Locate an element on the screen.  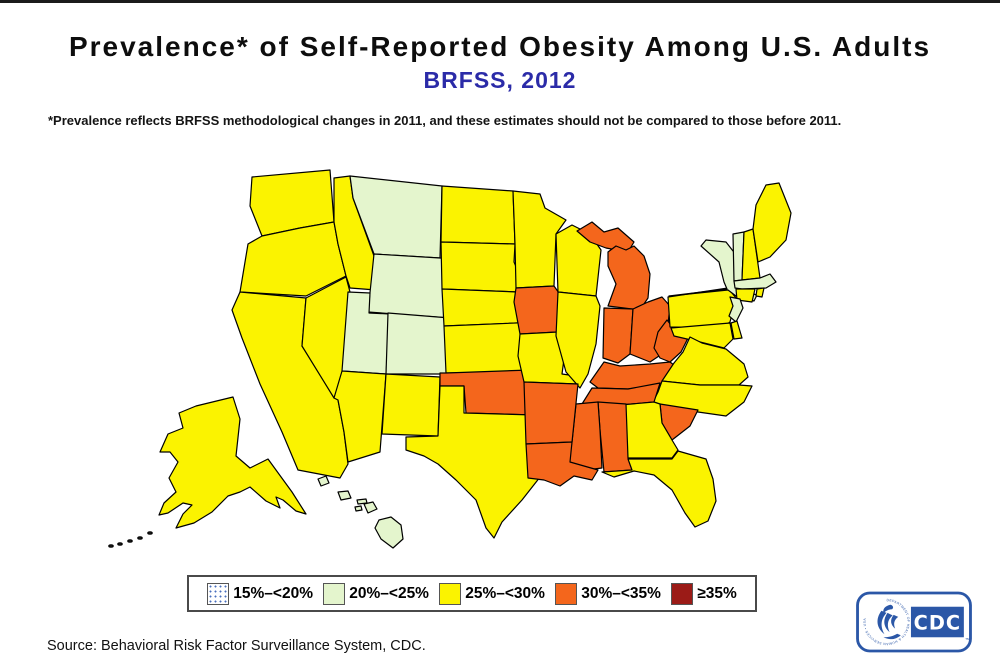
legend-label: 15%–<20% is located at coordinates (273, 593).